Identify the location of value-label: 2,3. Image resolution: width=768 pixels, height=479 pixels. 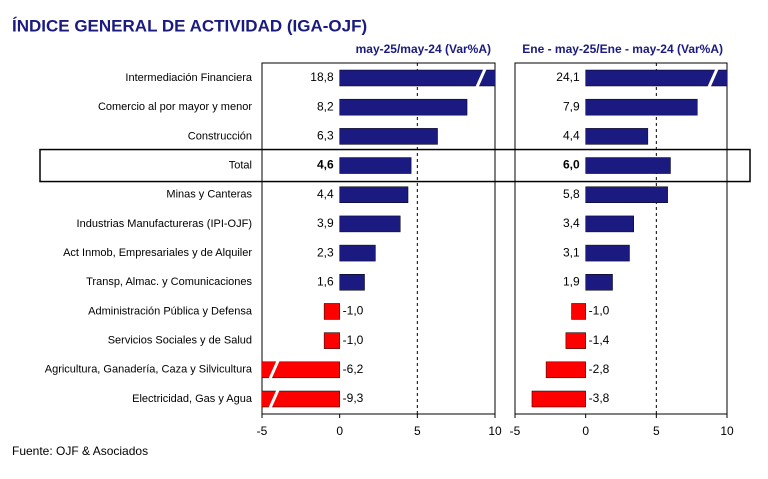
(325, 252).